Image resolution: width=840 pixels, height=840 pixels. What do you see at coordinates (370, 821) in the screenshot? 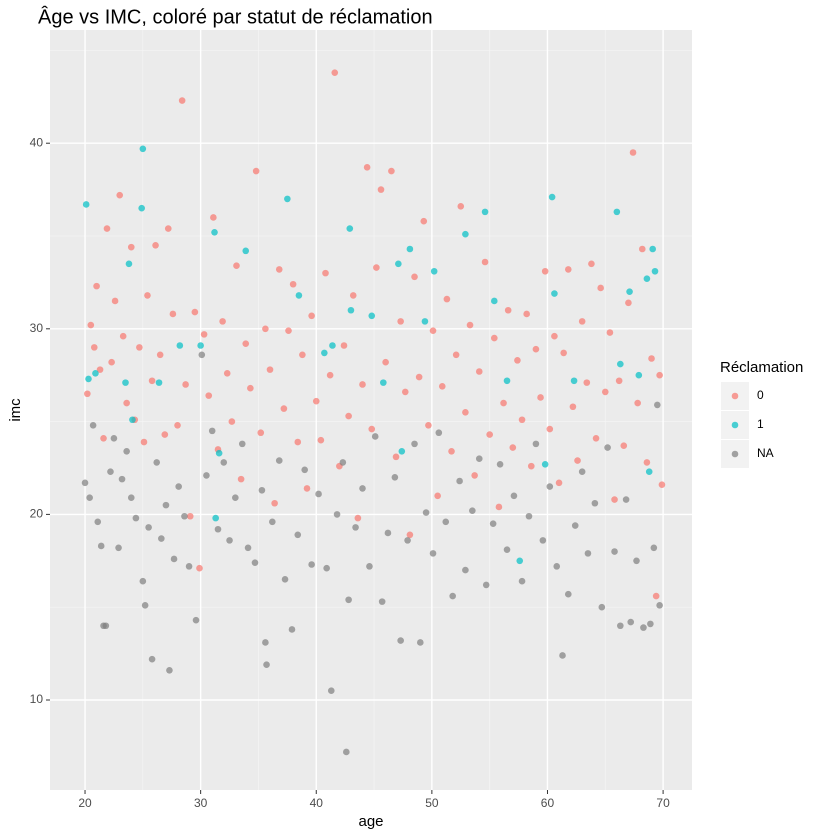
I see `x-axis-label: age` at bounding box center [370, 821].